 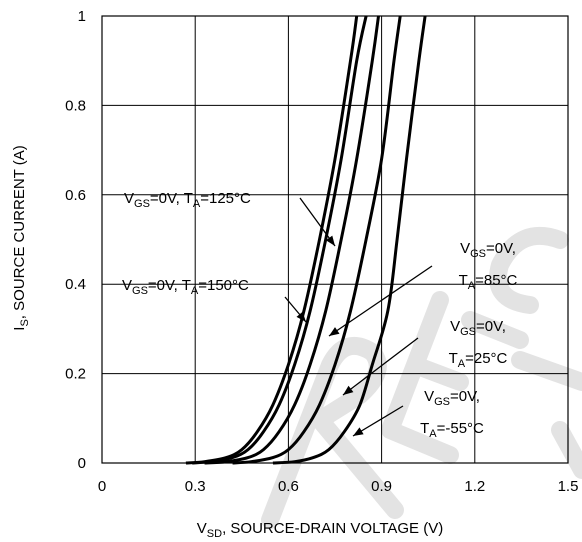 I want to click on y-tick-label: 0.8, so click(x=75, y=105).